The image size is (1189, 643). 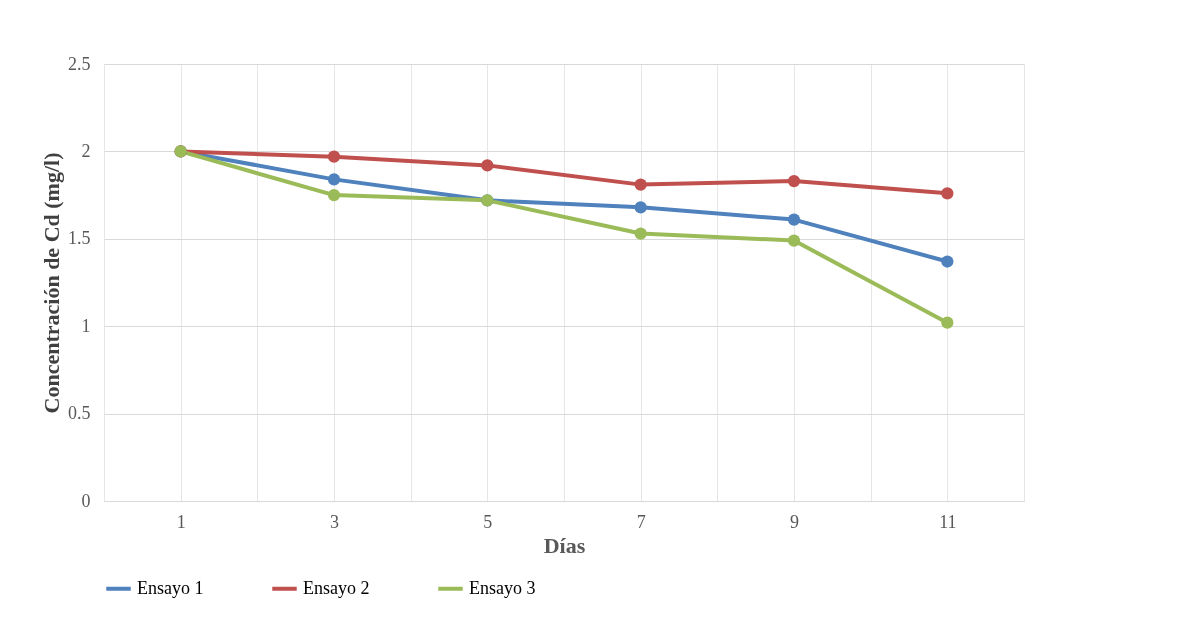 I want to click on legend-label: Ensayo 3, so click(x=502, y=587).